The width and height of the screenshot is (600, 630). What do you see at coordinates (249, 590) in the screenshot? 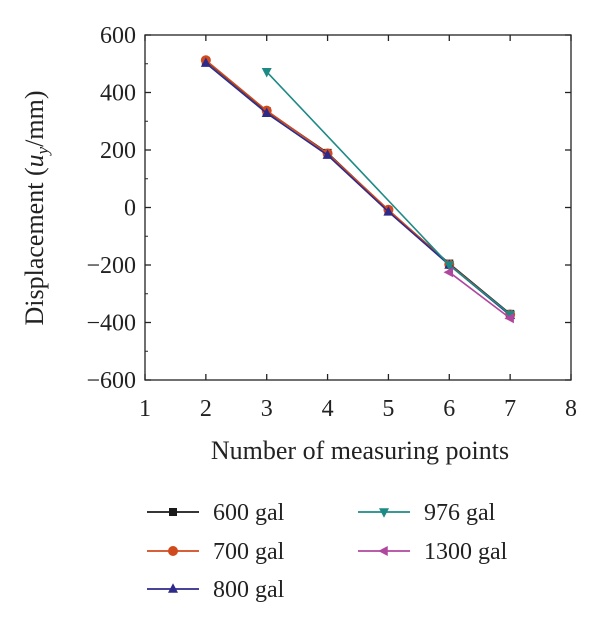
I see `legend-label: 800 gal` at bounding box center [249, 590].